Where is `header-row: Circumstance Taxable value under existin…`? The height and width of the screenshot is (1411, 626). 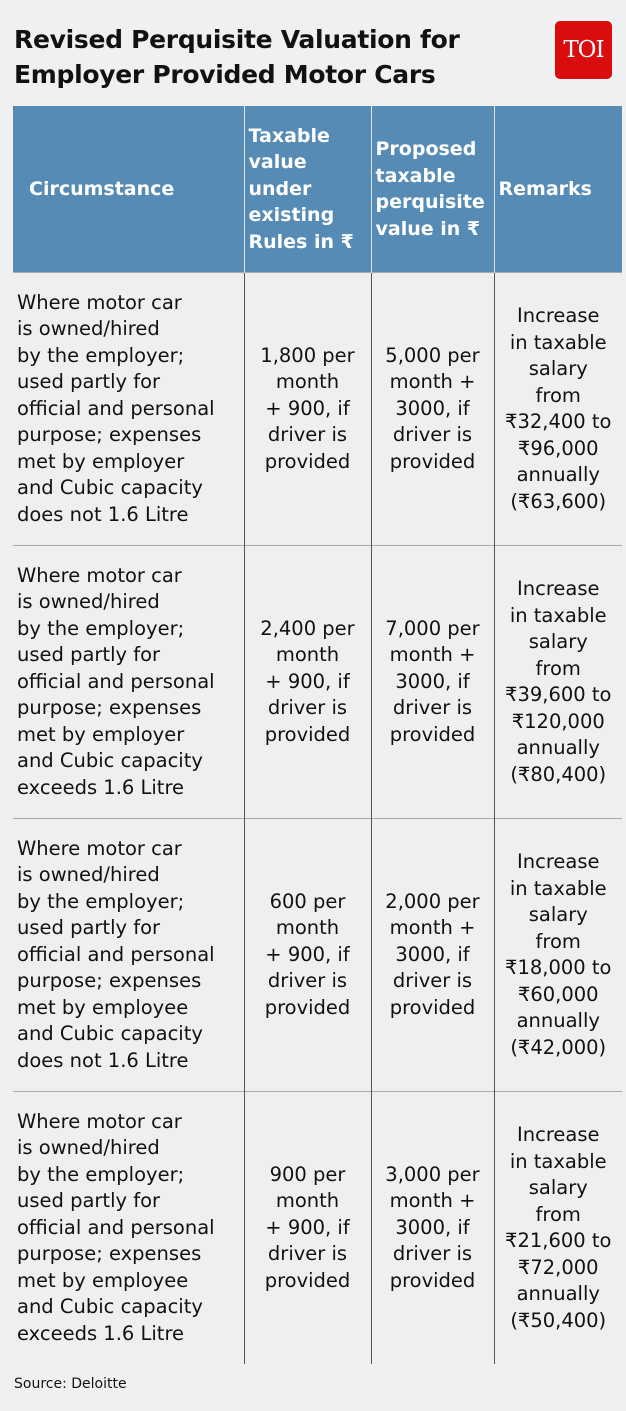 header-row: Circumstance Taxable value under existin… is located at coordinates (317, 189).